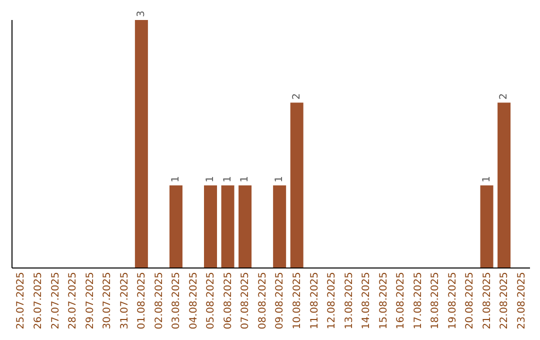 This screenshot has width=540, height=340. What do you see at coordinates (332, 301) in the screenshot?
I see `x-tick-label: 12.08.2025` at bounding box center [332, 301].